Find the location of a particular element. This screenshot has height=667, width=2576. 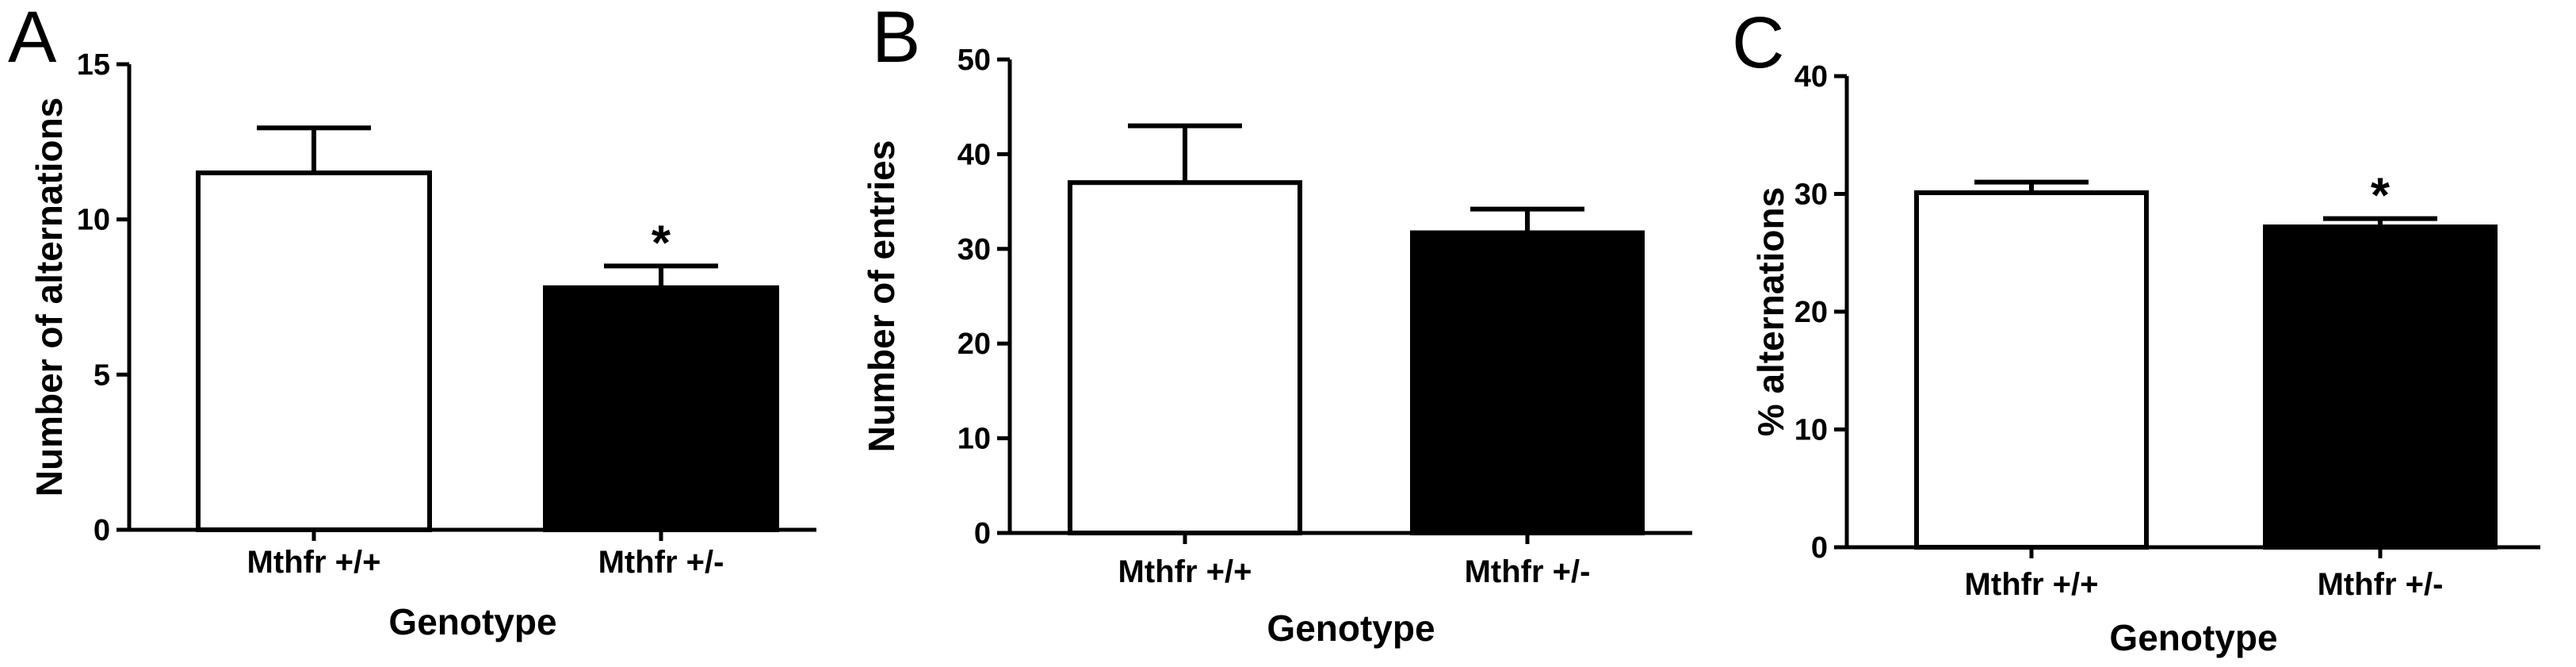

y-axis-title: Number of alternations is located at coordinates (49, 298).